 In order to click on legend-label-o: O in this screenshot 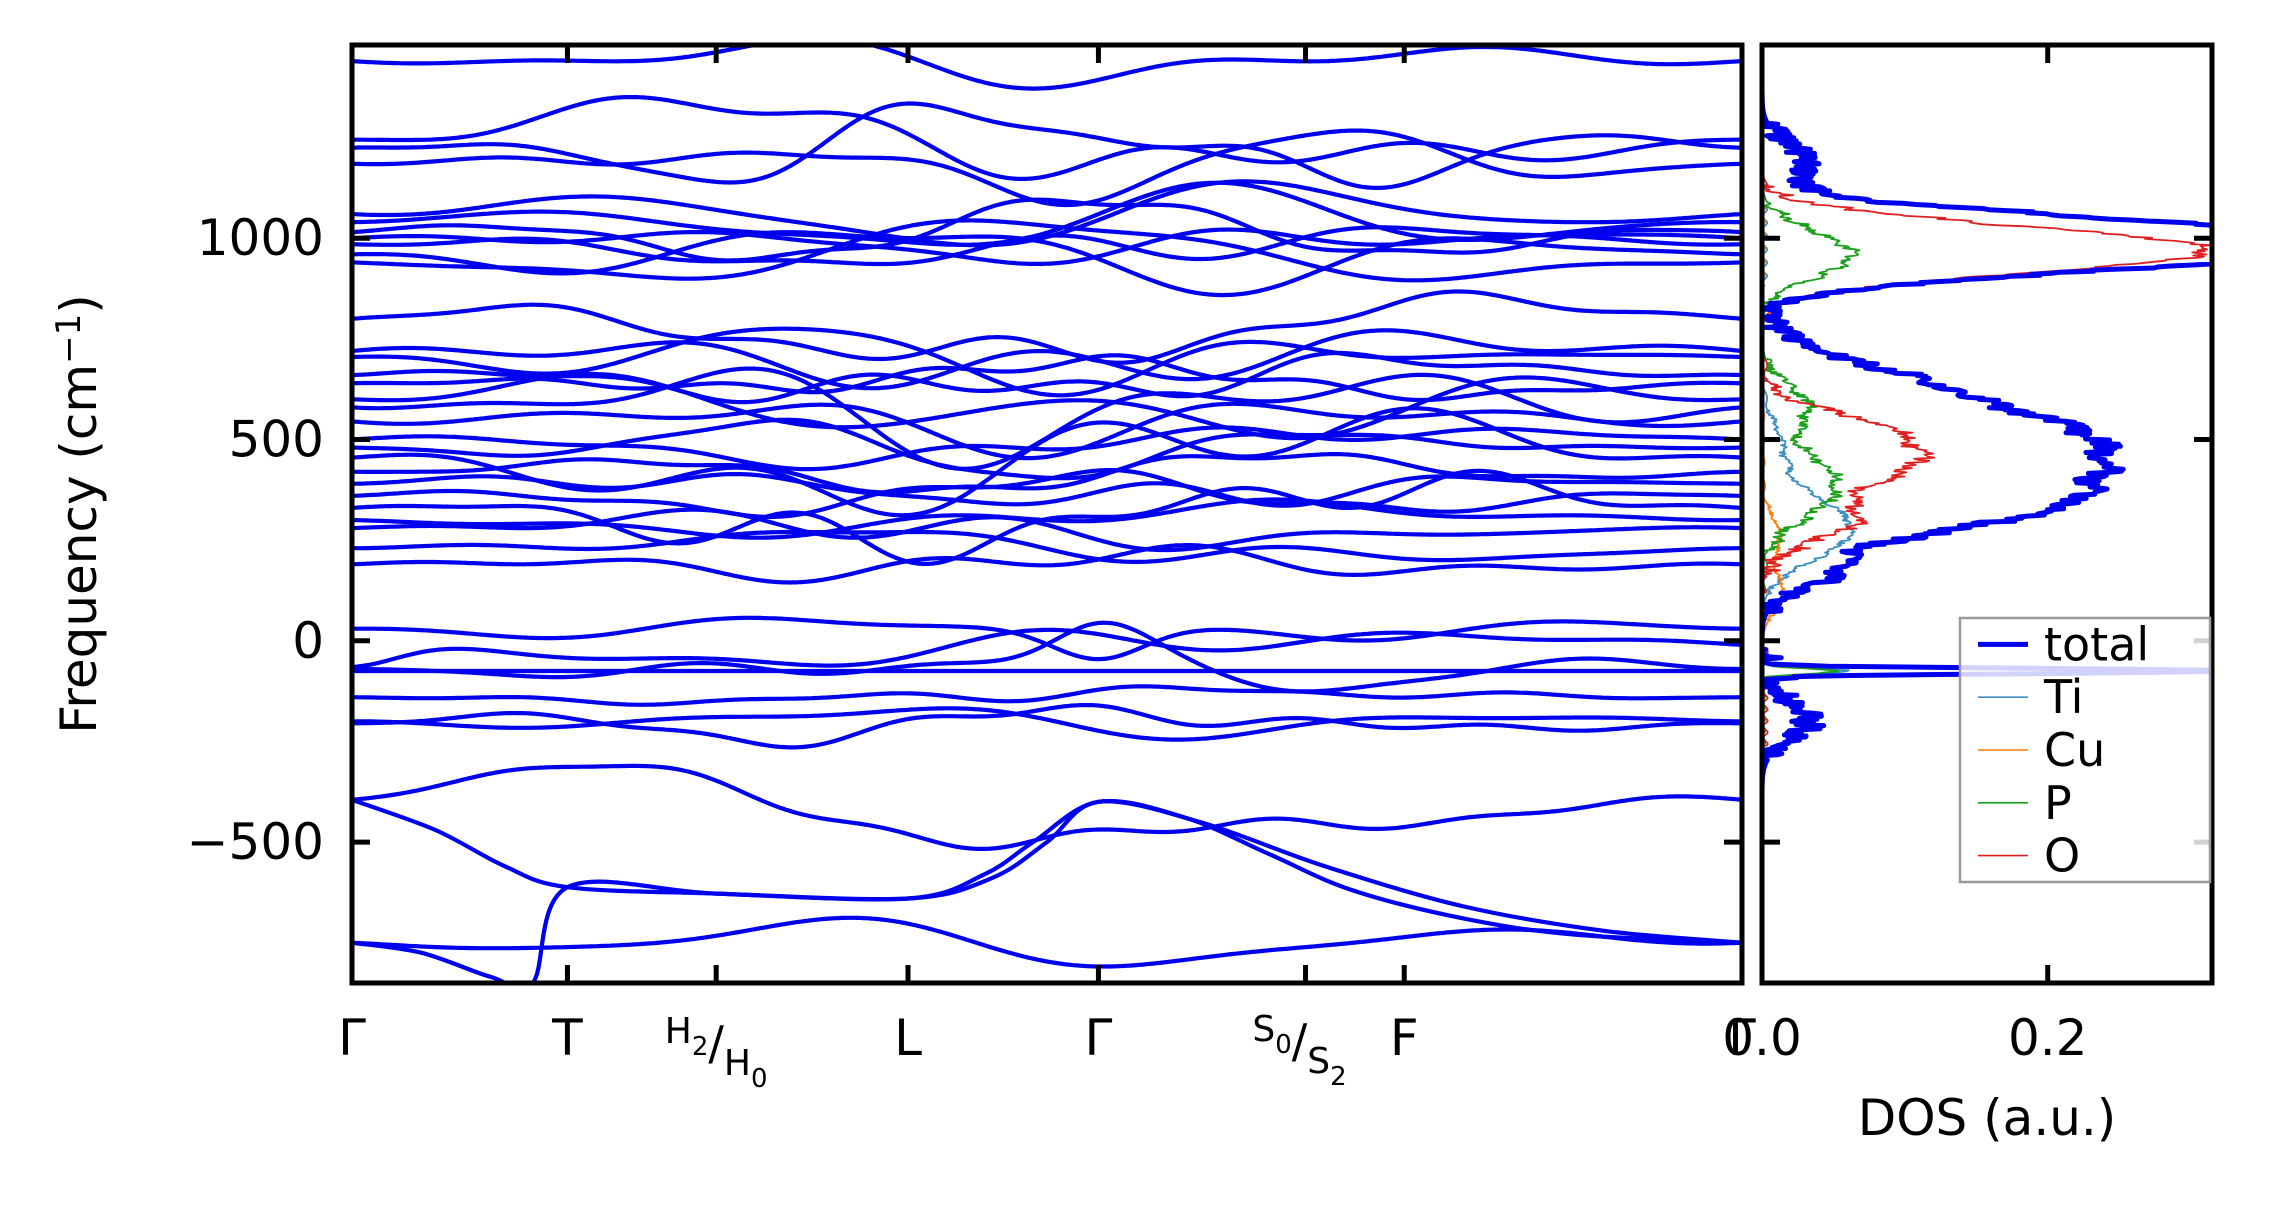, I will do `click(2062, 856)`.